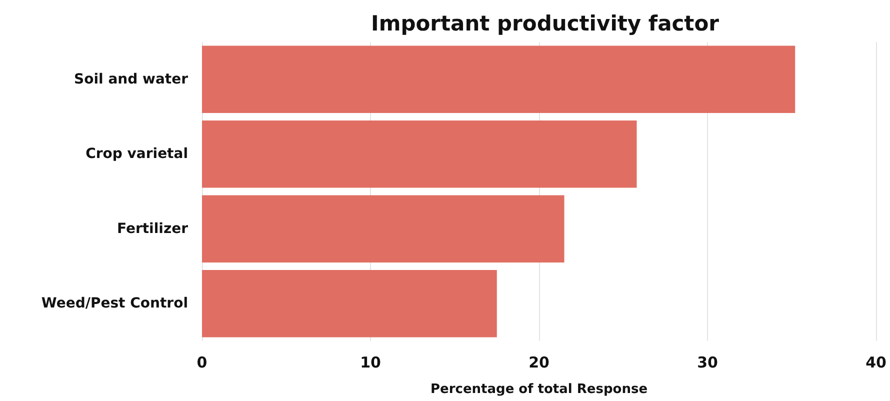 This screenshot has height=401, width=890. What do you see at coordinates (539, 389) in the screenshot?
I see `x-axis-title: Percentage of total Response` at bounding box center [539, 389].